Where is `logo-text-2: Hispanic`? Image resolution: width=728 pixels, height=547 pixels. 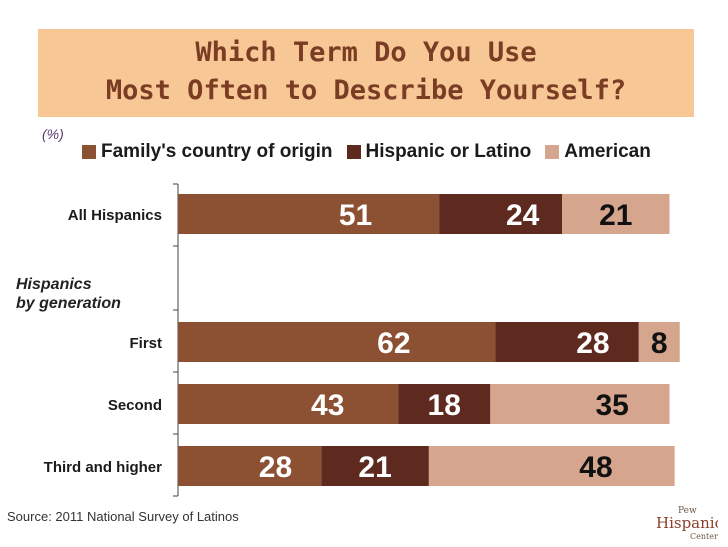
logo-text-2: Hispanic is located at coordinates (687, 523).